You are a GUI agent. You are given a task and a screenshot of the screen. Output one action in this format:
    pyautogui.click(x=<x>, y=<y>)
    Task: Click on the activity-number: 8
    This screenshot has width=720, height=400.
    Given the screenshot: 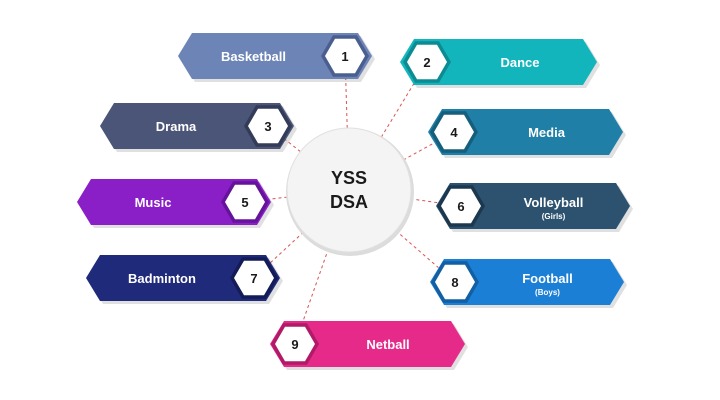 What is the action you would take?
    pyautogui.click(x=454, y=282)
    